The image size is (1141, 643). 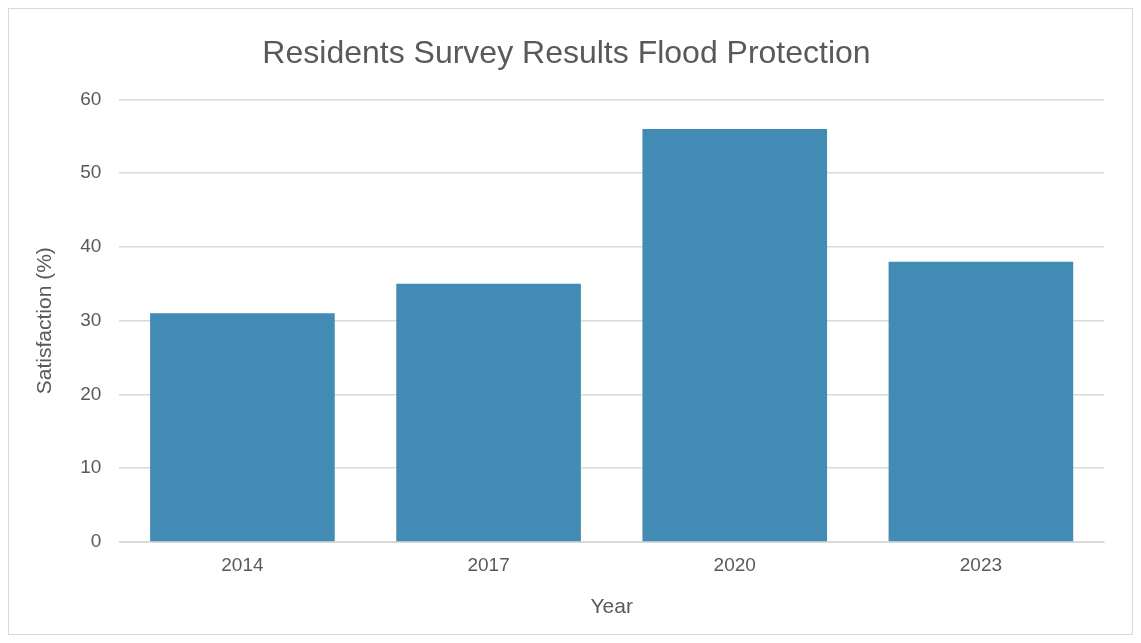 What do you see at coordinates (91, 319) in the screenshot?
I see `y-tick-label: 30` at bounding box center [91, 319].